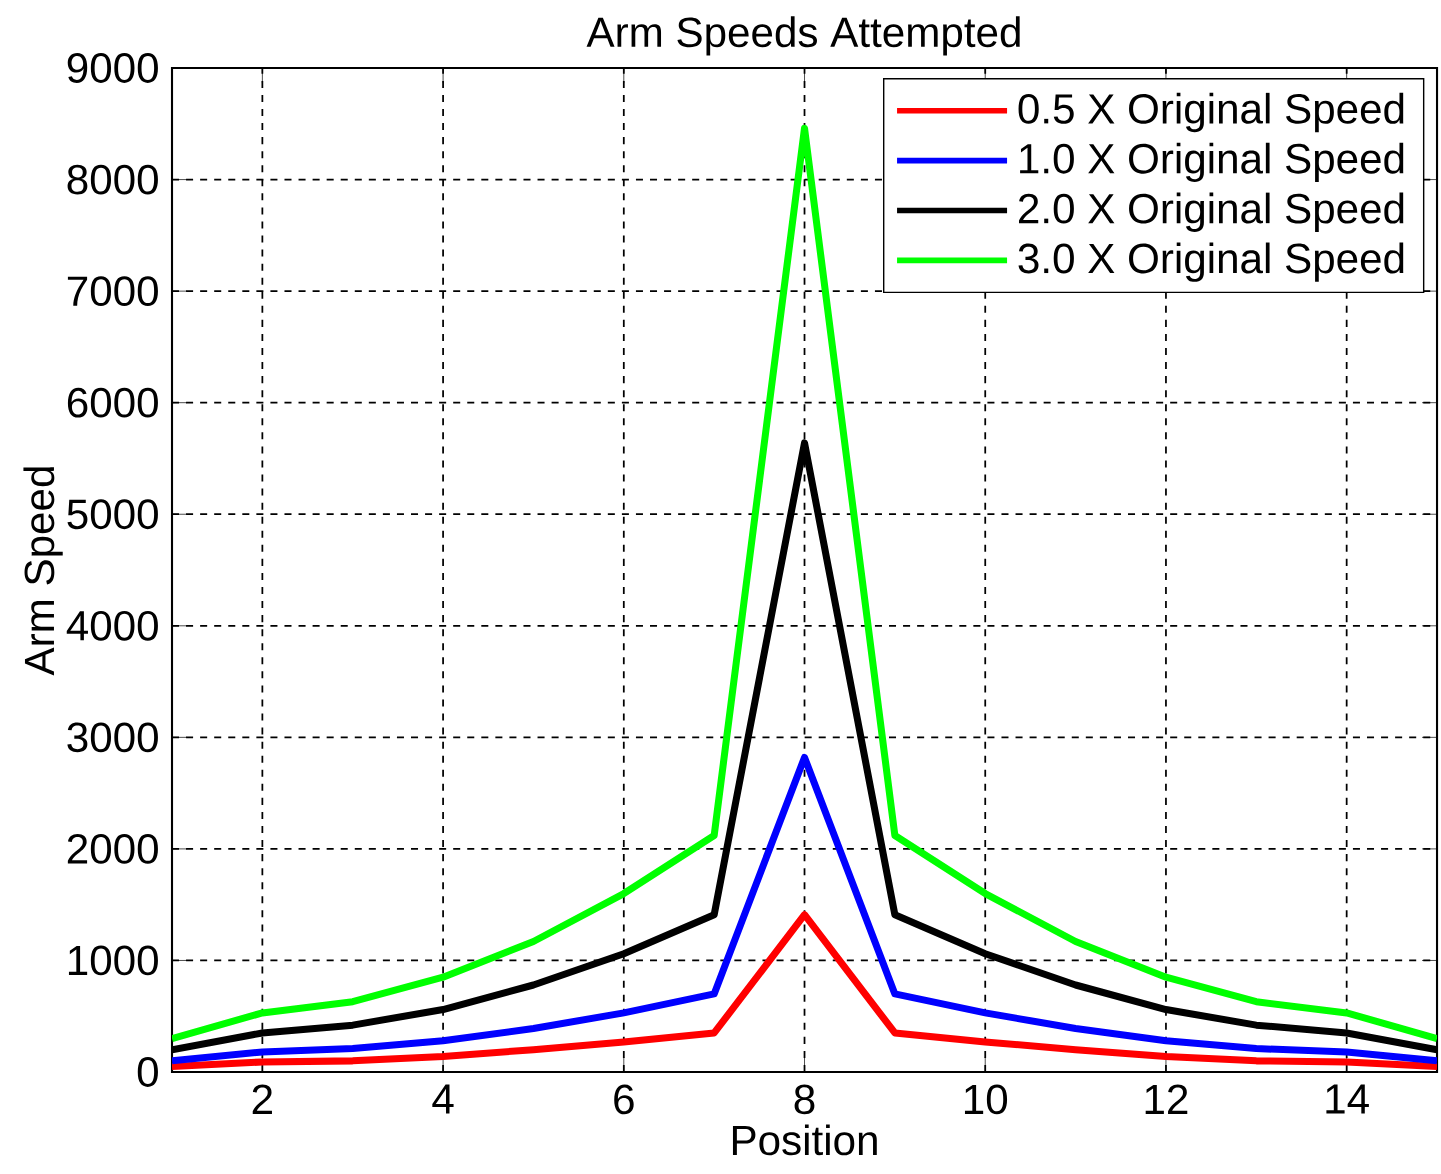  What do you see at coordinates (986, 1099) in the screenshot?
I see `x-tick-label: 10` at bounding box center [986, 1099].